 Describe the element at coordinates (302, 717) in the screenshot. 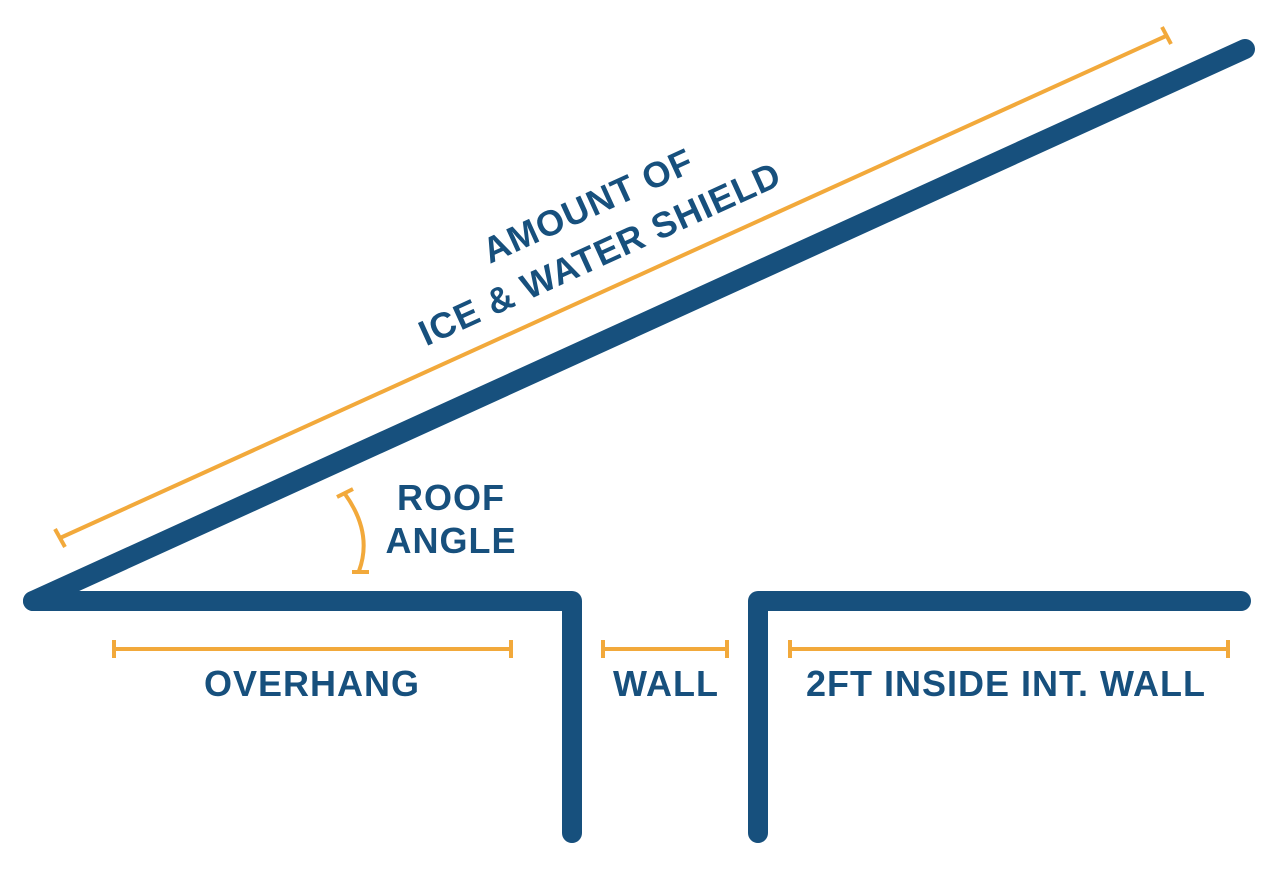

I see `exterior-wall-and-ceiling` at that location.